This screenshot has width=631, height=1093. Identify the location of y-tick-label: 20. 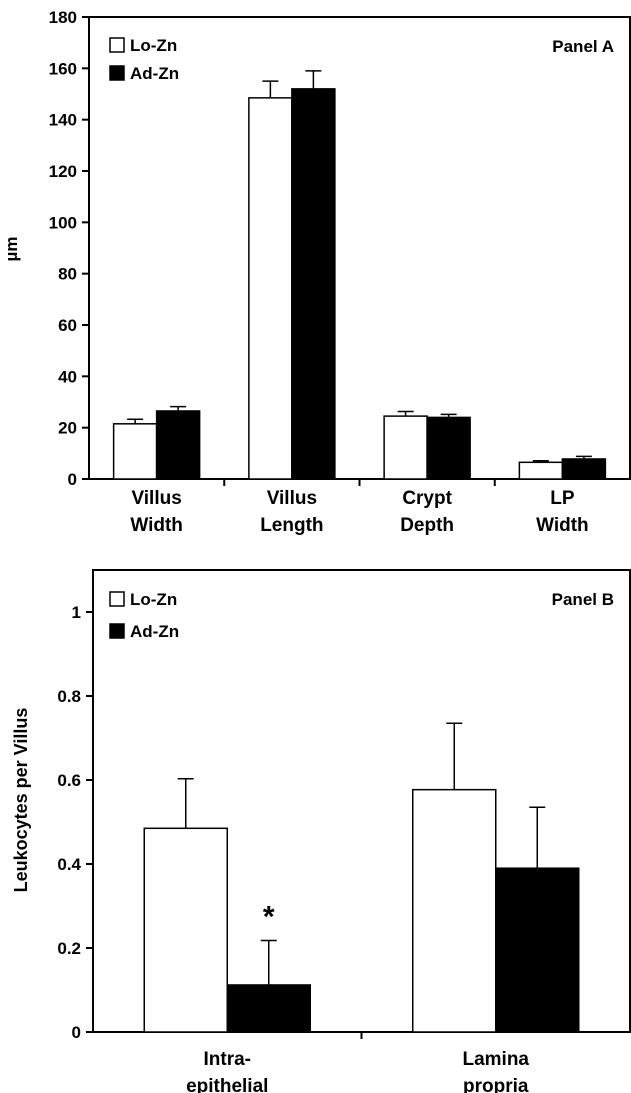
(67, 428).